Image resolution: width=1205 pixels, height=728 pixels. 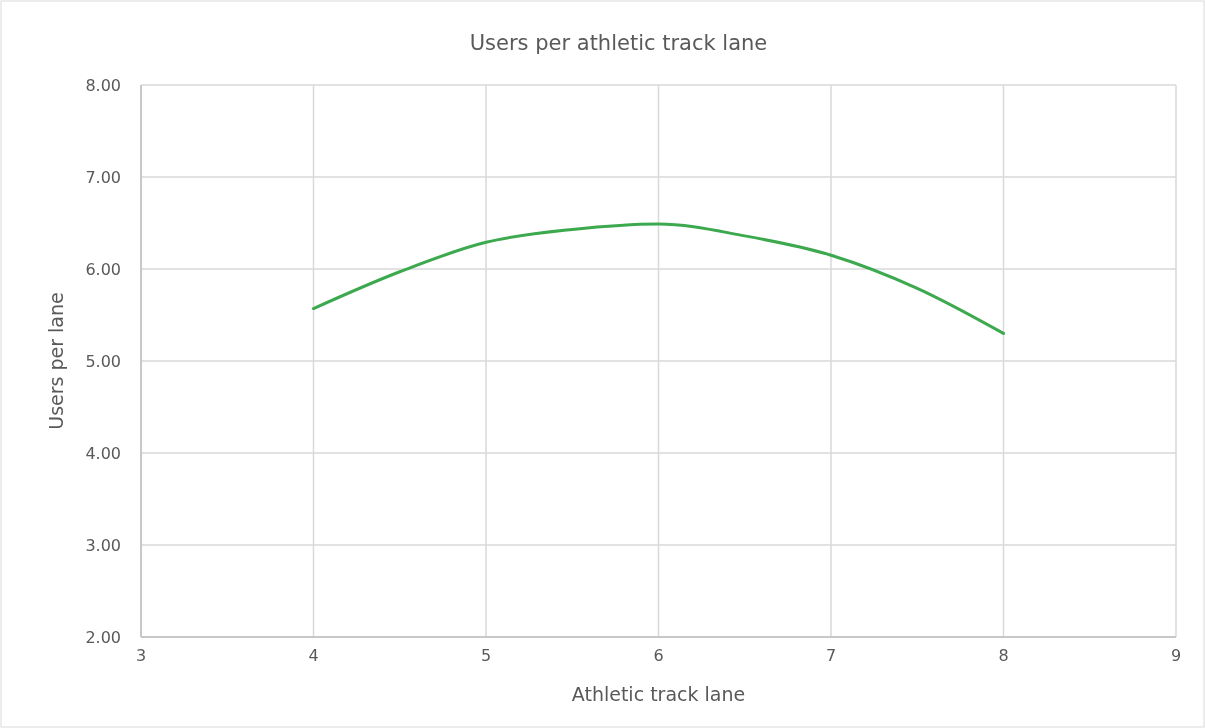 I want to click on y-tick-label: 2.00, so click(x=103, y=637).